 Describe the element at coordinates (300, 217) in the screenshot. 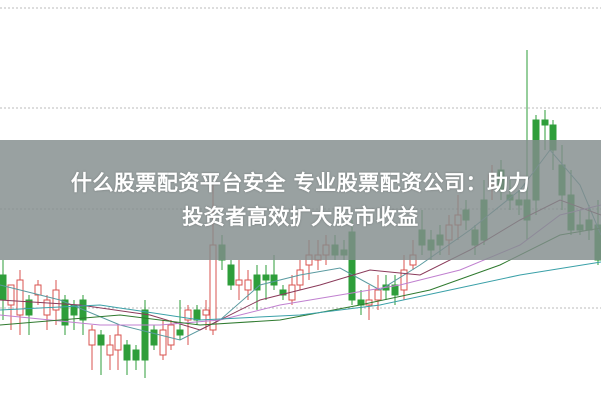

I see `article-title-line-2: 投资者高效扩大股市收益` at that location.